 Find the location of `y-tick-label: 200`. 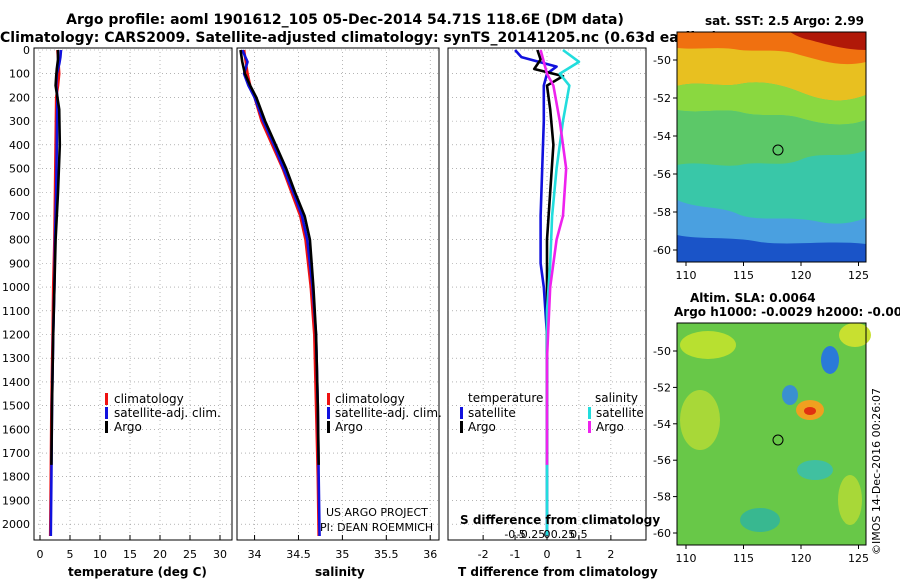

y-tick-label: 200 is located at coordinates (19, 97).